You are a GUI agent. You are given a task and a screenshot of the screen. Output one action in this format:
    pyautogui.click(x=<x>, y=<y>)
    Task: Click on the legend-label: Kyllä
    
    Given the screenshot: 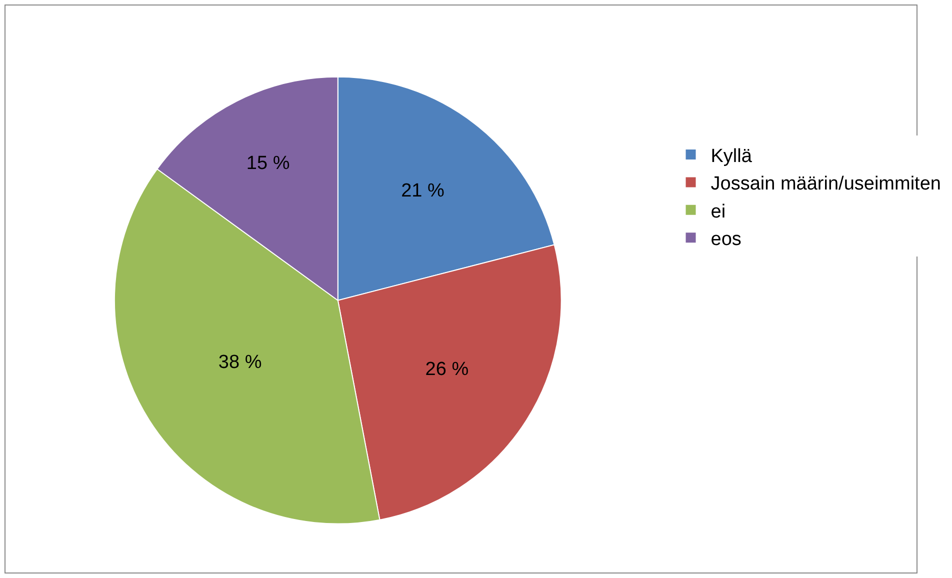 What is the action you would take?
    pyautogui.click(x=731, y=156)
    